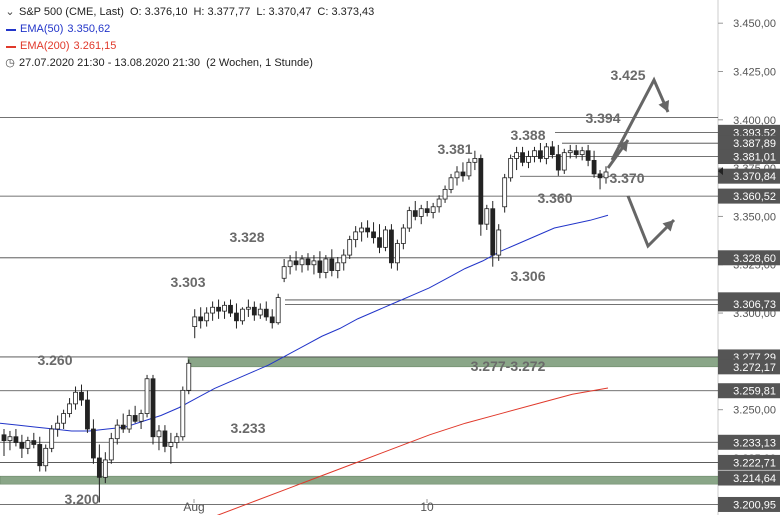  I want to click on bullish-short-arrow, so click(618, 154).